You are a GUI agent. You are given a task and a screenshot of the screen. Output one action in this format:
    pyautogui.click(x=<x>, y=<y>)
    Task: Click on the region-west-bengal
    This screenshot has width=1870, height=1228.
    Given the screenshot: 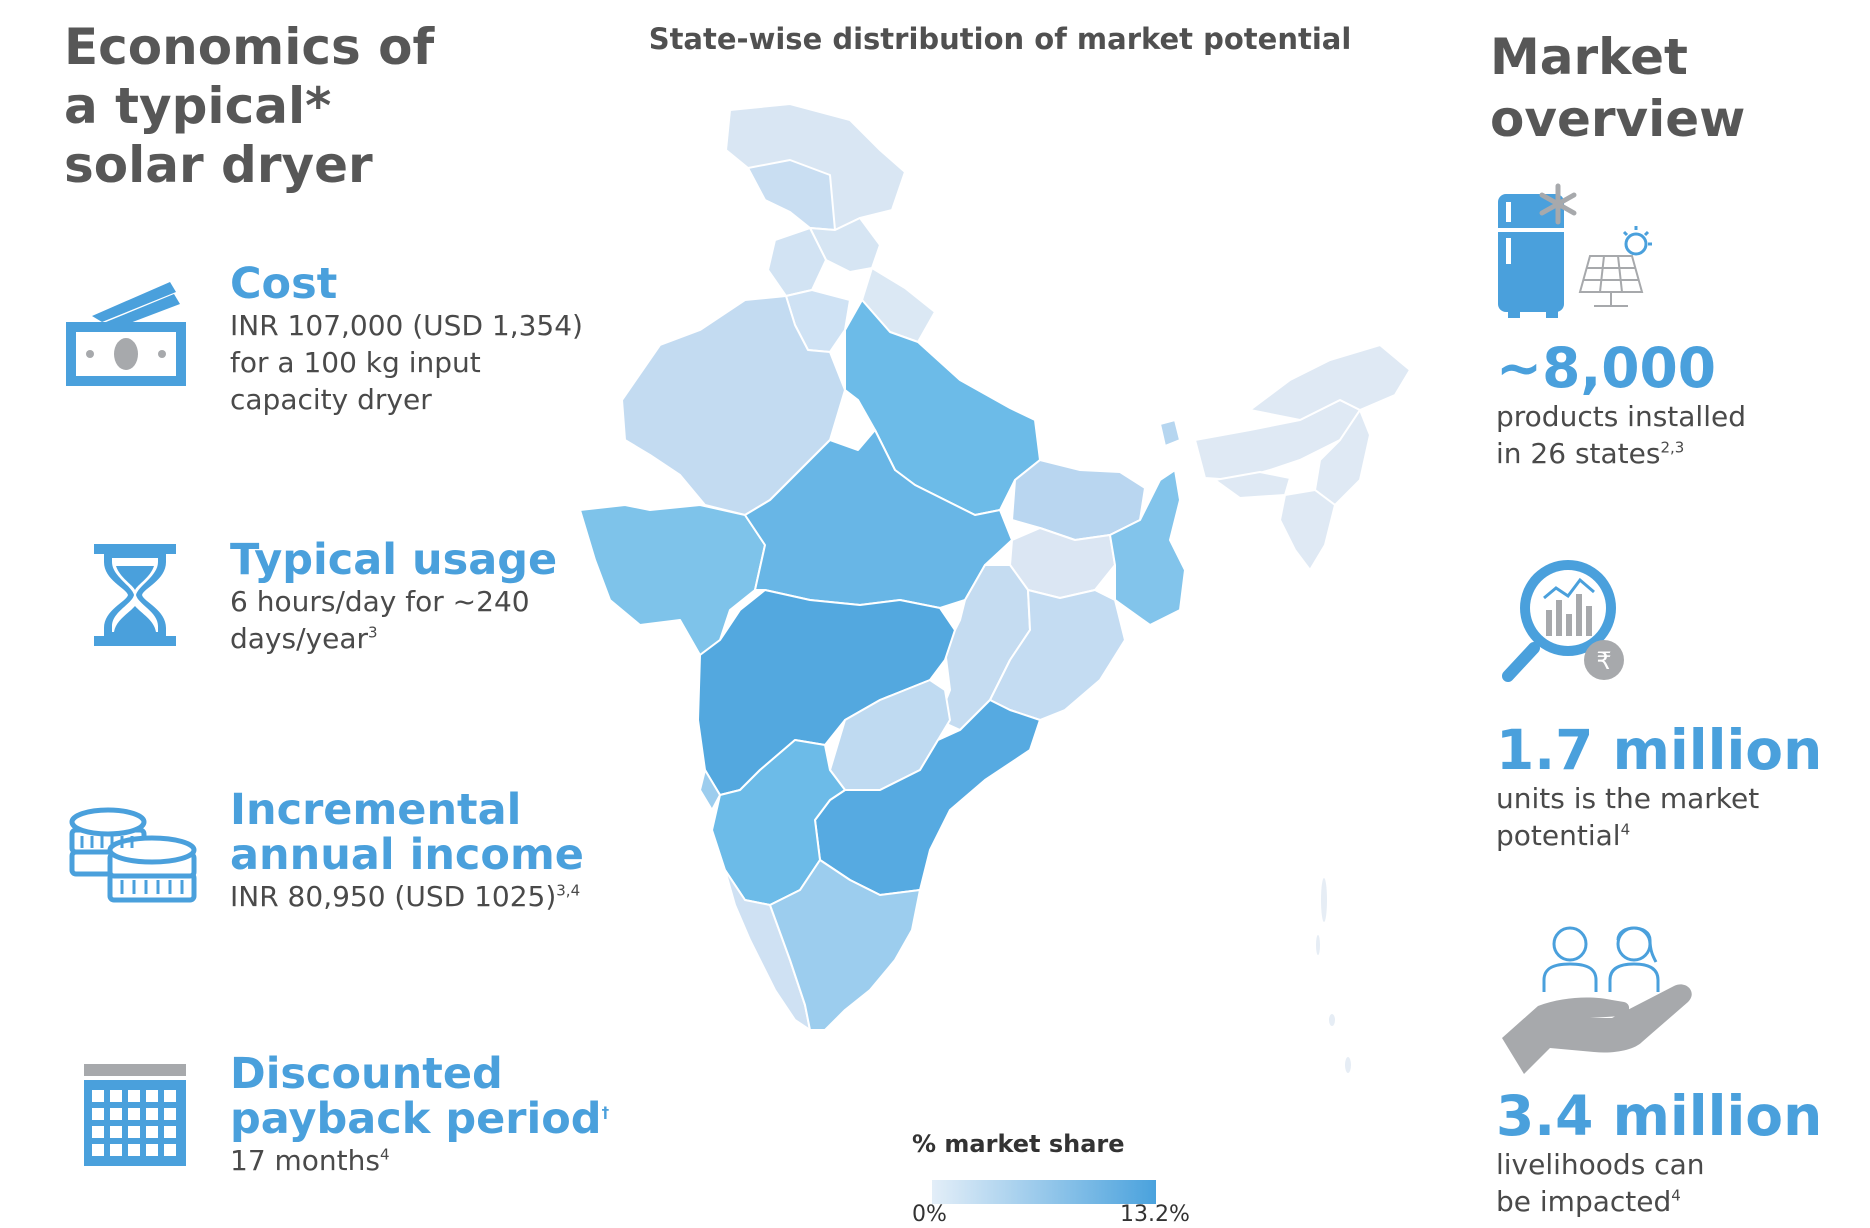 What is the action you would take?
    pyautogui.click(x=1147, y=547)
    